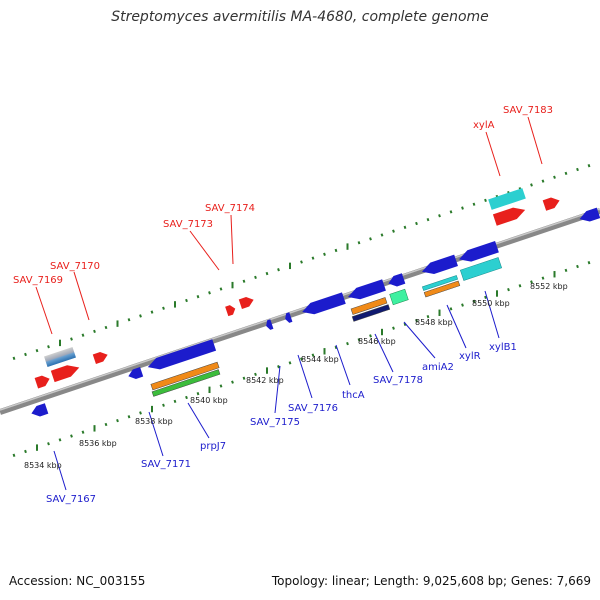  I want to click on gene-label: SAV_7167, so click(71, 499).